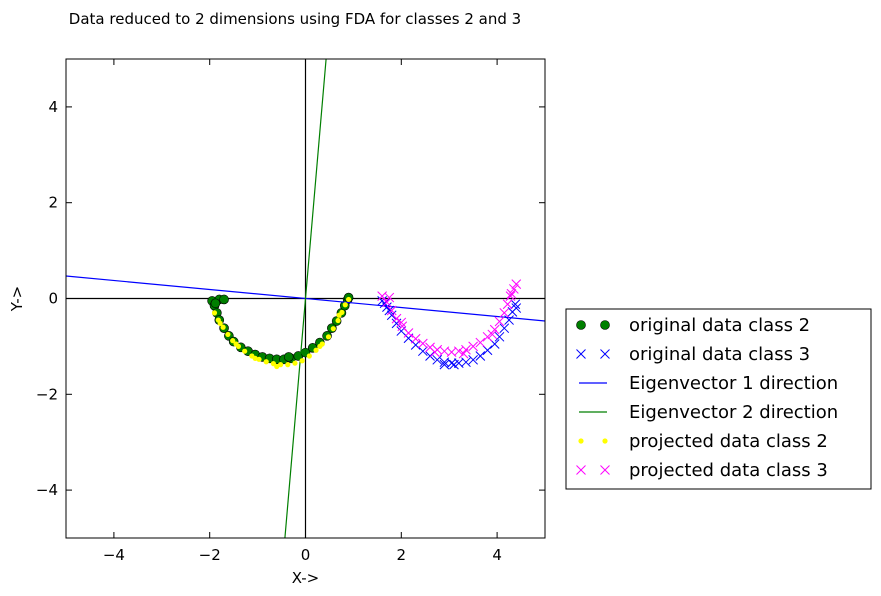 This screenshot has height=596, width=881. I want to click on legend-entry-6: projected data class 3, so click(702, 470).